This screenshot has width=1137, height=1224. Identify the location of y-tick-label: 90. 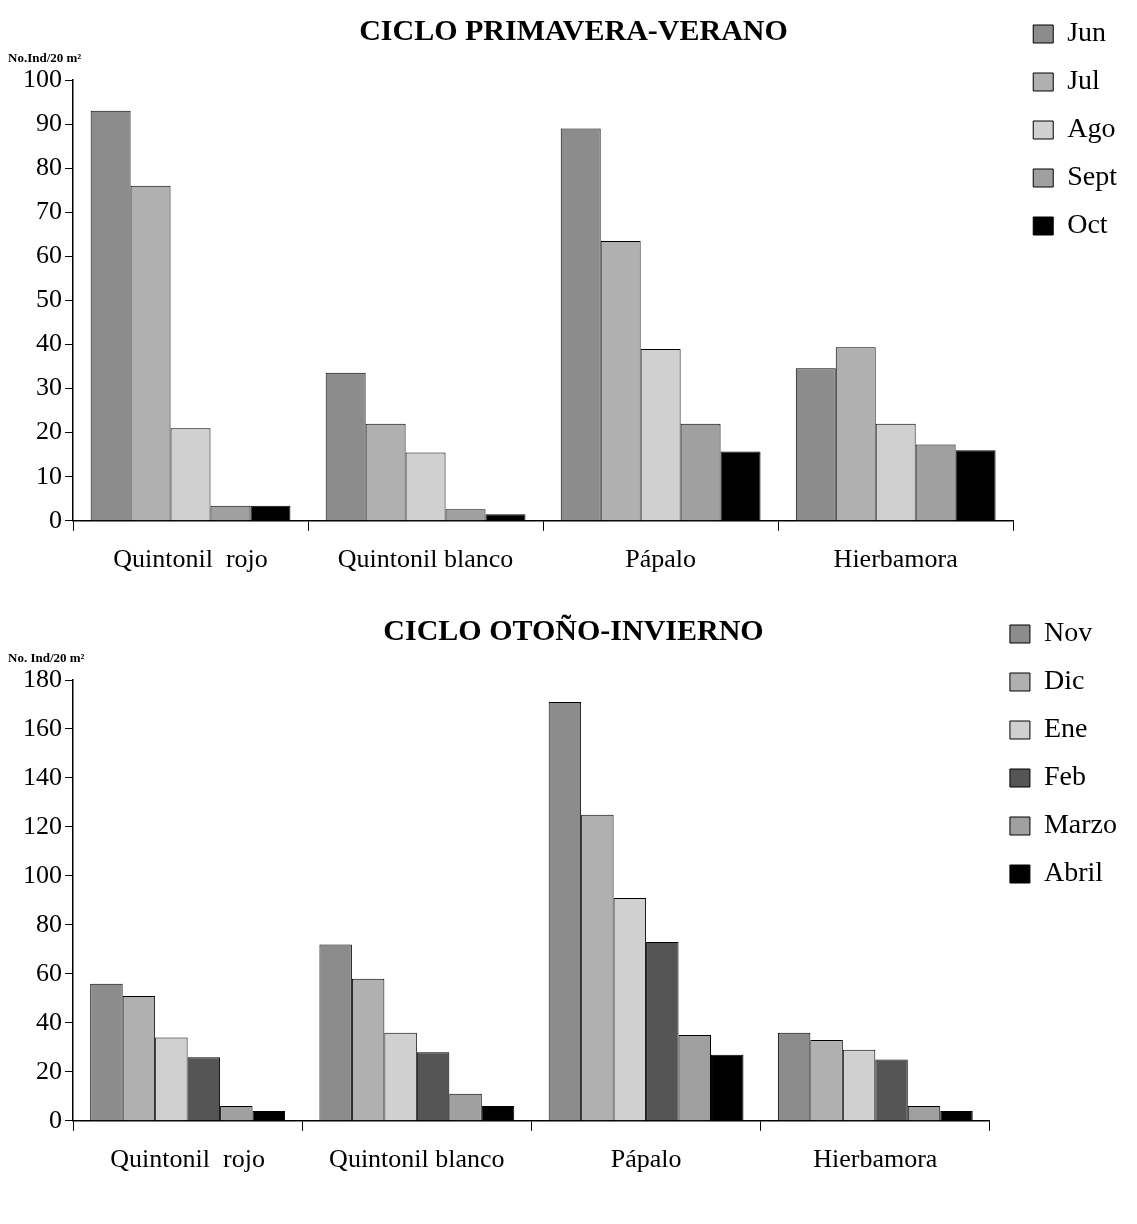
(49, 122).